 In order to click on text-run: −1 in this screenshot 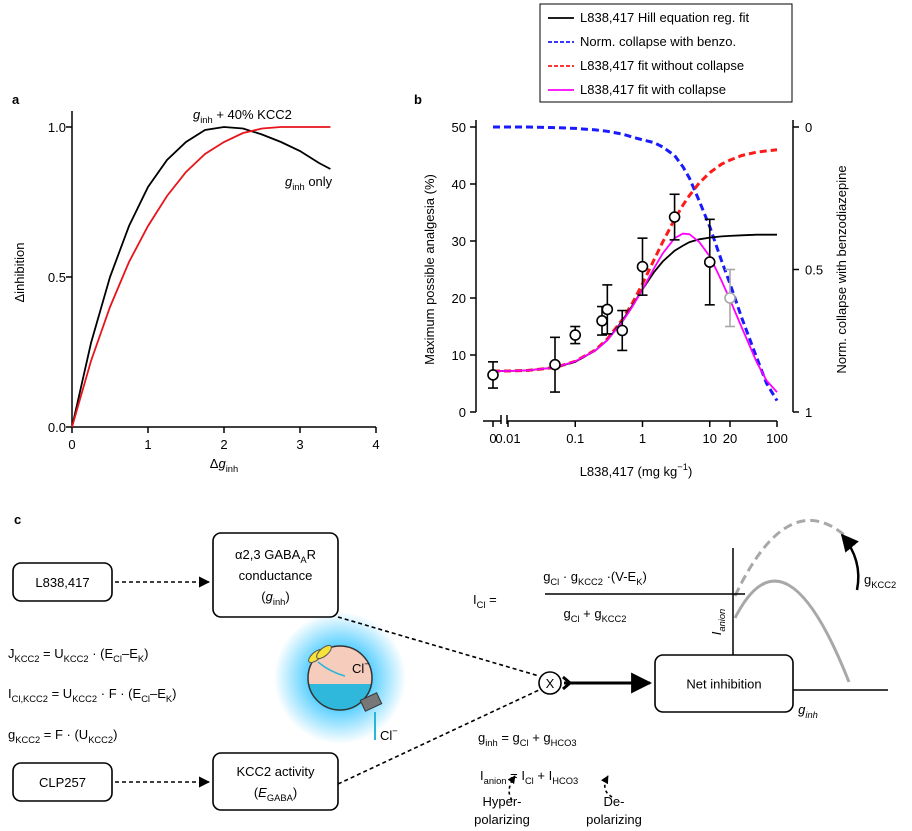, I will do `click(682, 467)`.